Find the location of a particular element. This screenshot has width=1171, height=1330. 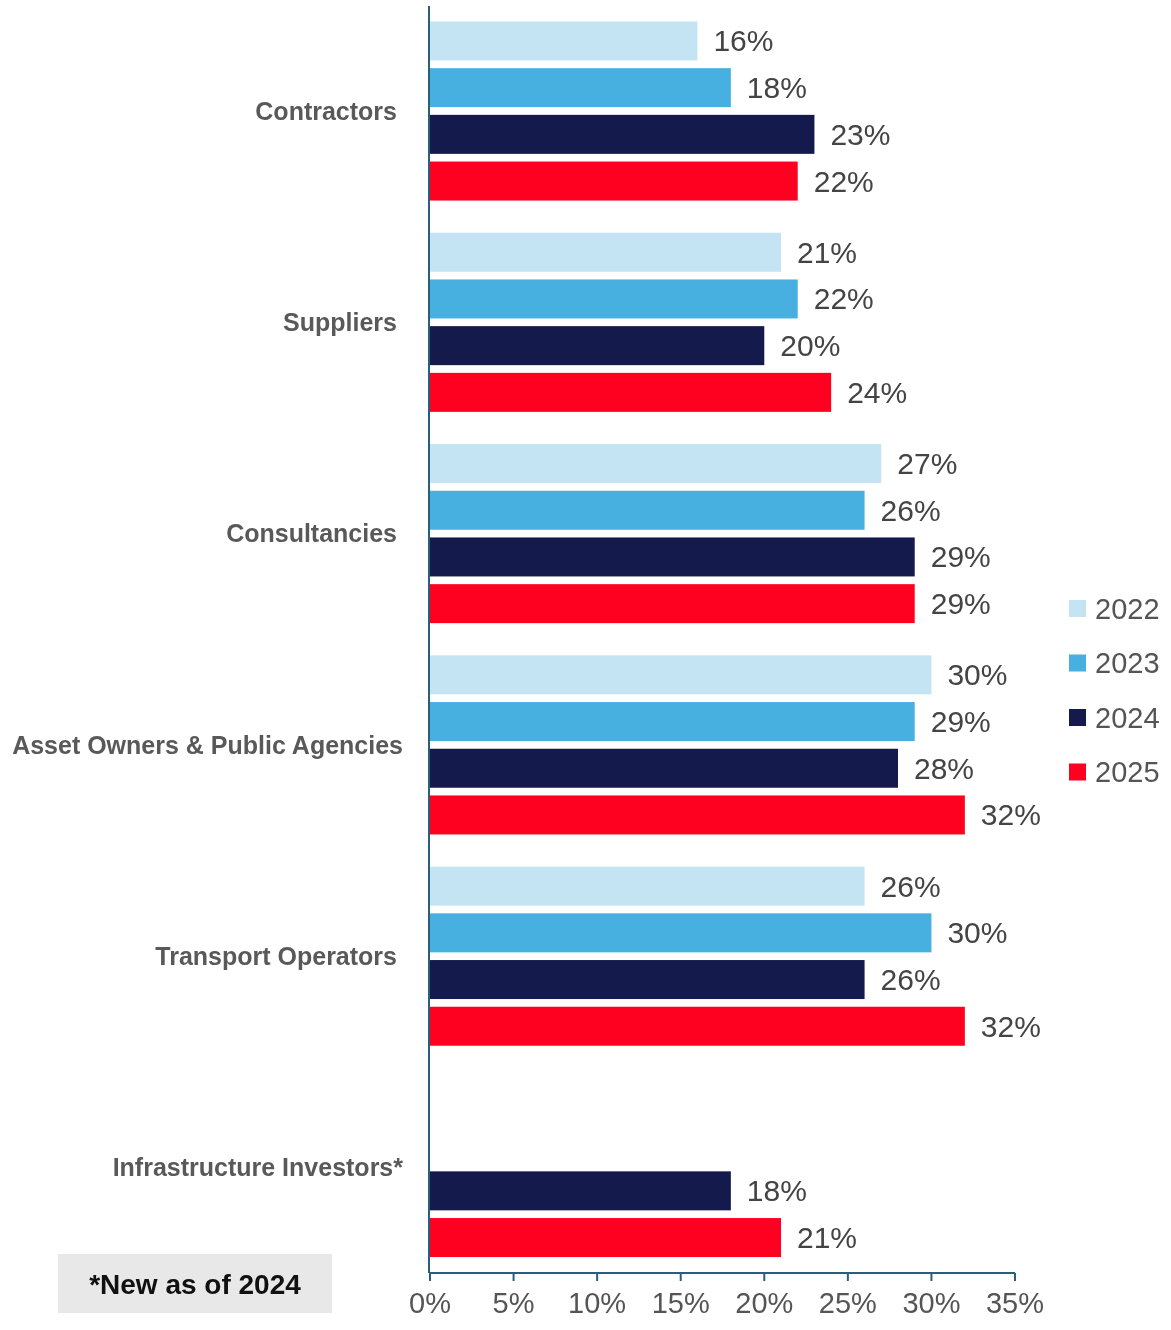

x-tick-label: 15% is located at coordinates (680, 1303).